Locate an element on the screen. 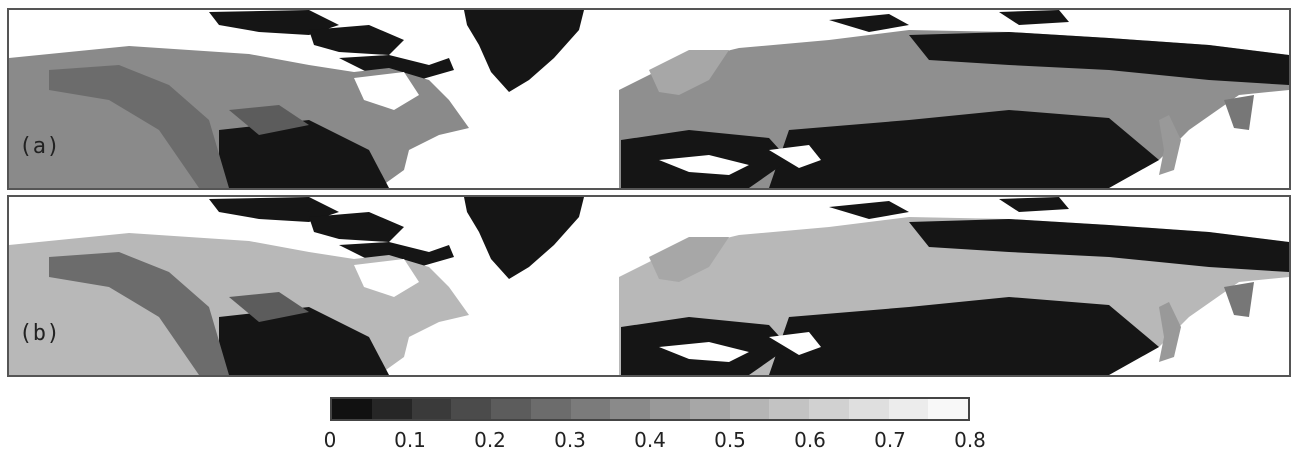  panel-label-a: (a) is located at coordinates (40, 146).